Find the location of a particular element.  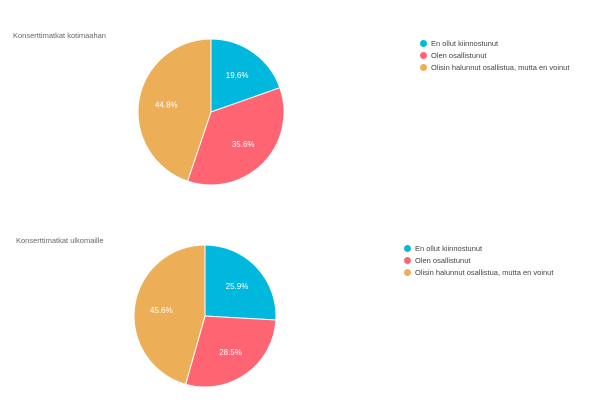

slice-label: 44.8% is located at coordinates (166, 105).